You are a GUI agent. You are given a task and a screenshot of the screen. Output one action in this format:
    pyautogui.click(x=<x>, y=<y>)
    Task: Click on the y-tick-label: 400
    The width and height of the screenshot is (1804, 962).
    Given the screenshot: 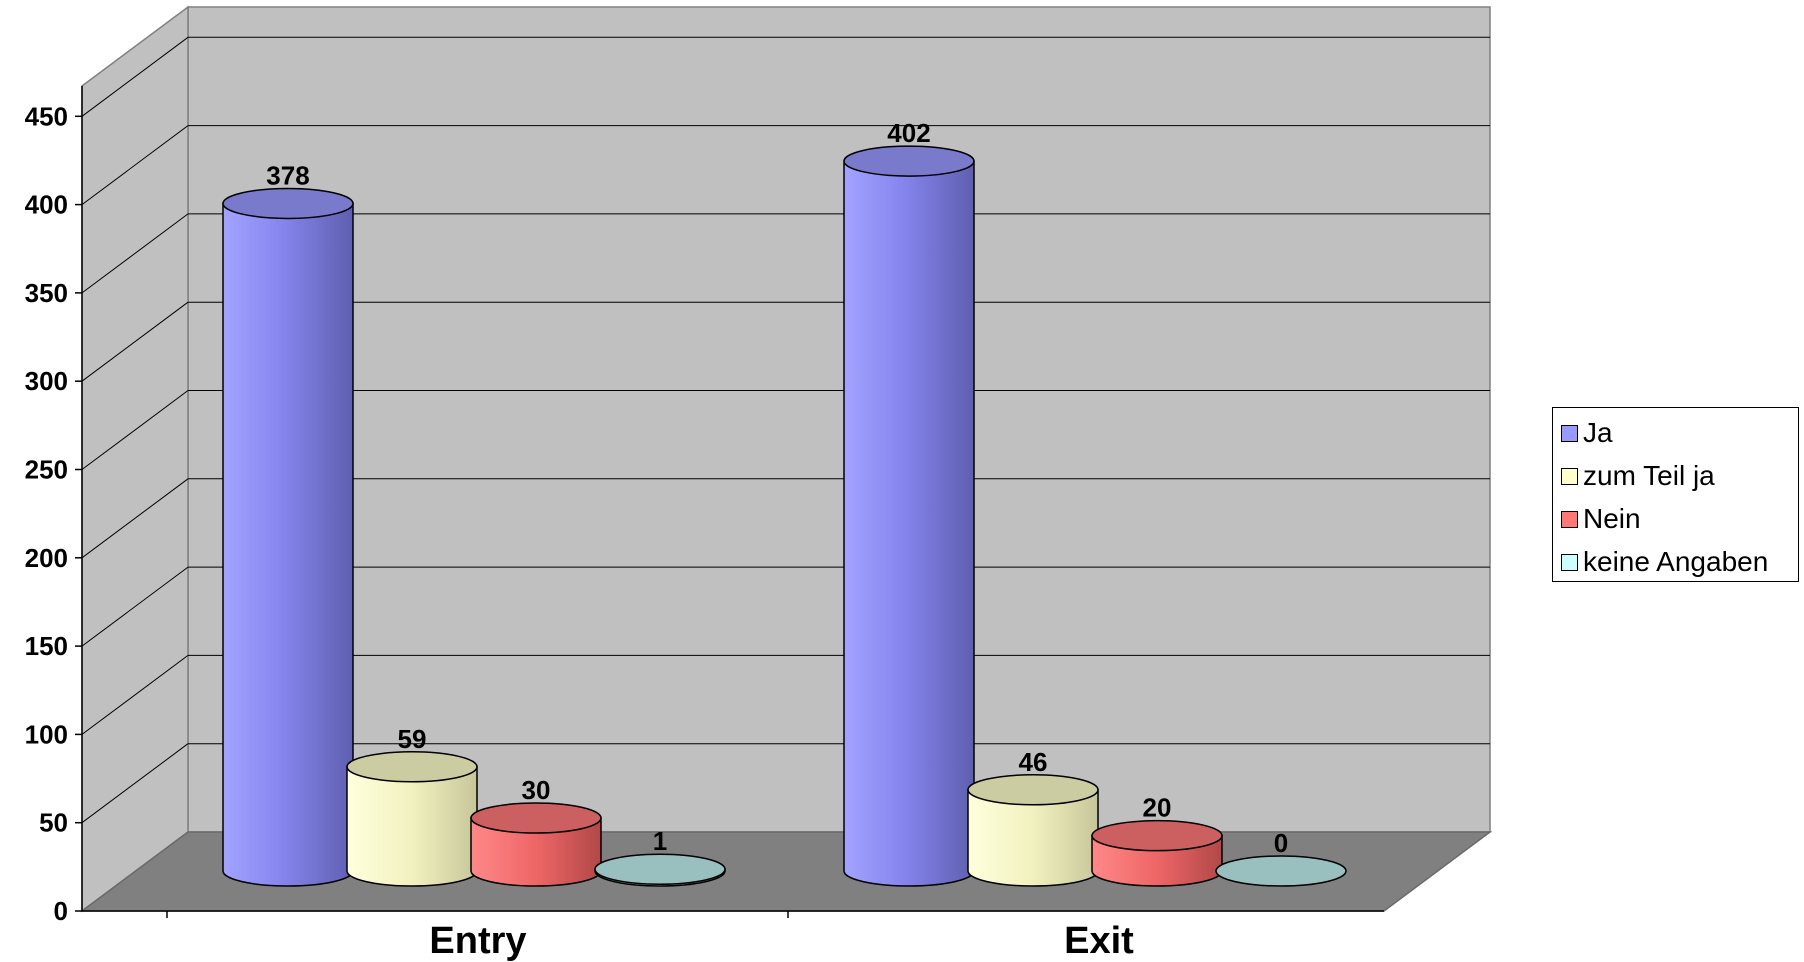 What is the action you would take?
    pyautogui.click(x=46, y=205)
    